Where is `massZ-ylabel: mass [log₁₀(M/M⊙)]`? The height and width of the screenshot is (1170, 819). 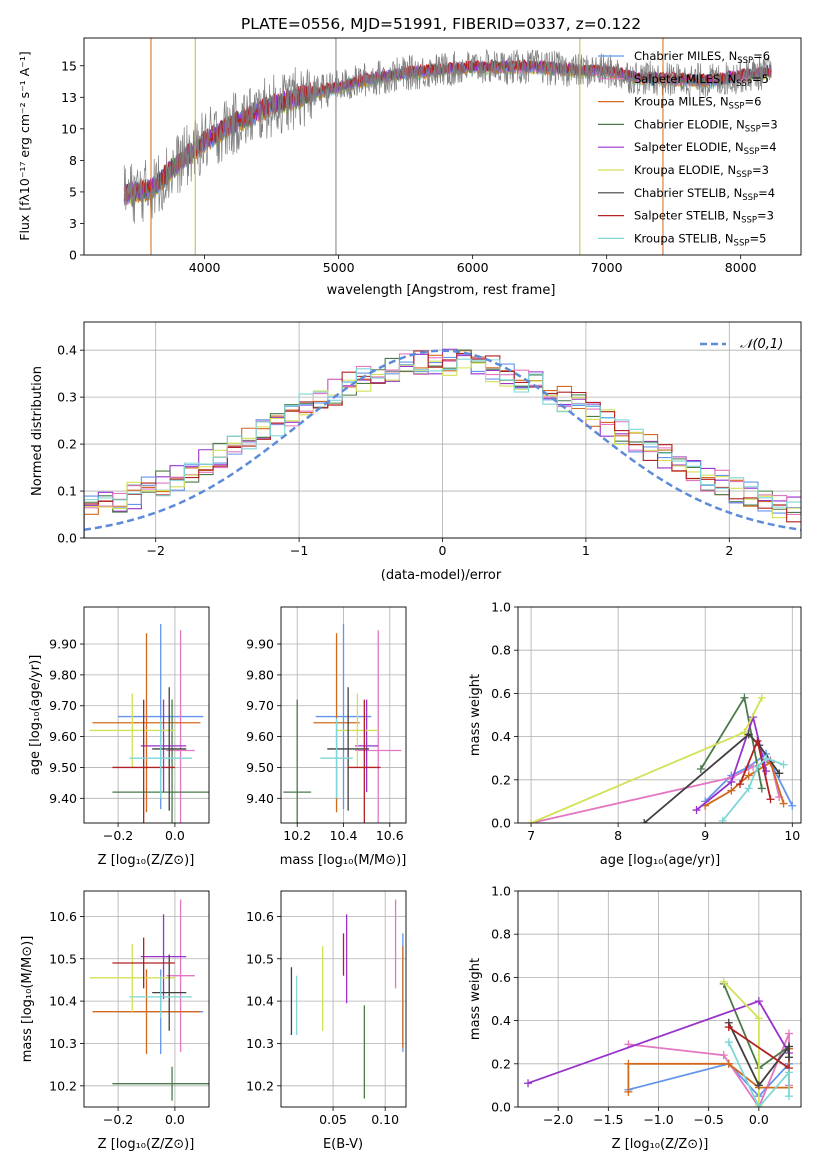
massZ-ylabel: mass [log₁₀(M/M⊙)] is located at coordinates (27, 999).